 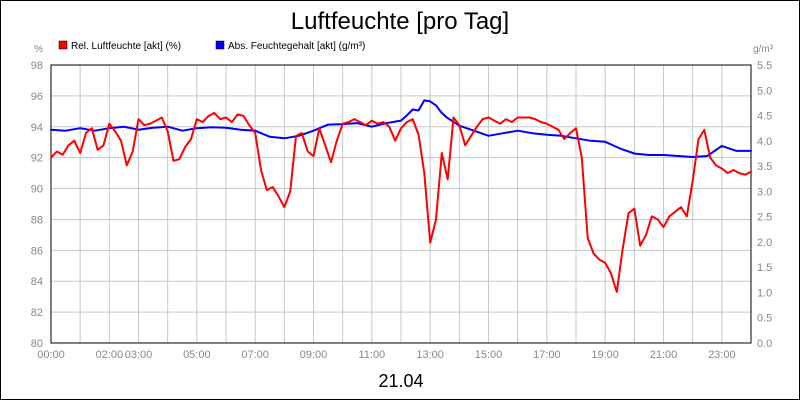 I want to click on x-axis-tick-label: 09:00, so click(x=314, y=355).